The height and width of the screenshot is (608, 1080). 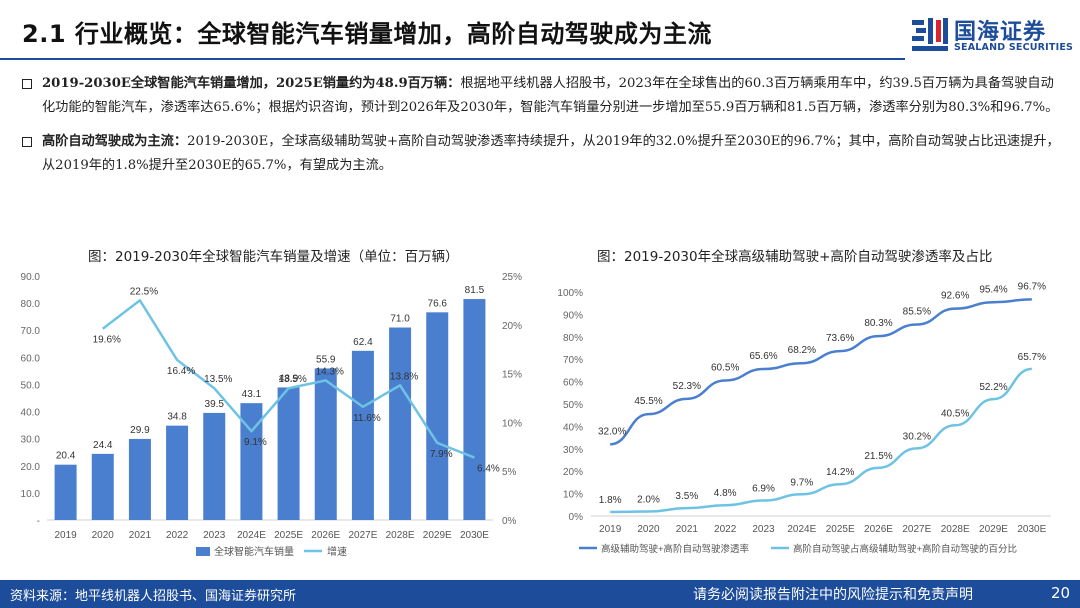 What do you see at coordinates (367, 418) in the screenshot?
I see `growth-value-label: 11.6%` at bounding box center [367, 418].